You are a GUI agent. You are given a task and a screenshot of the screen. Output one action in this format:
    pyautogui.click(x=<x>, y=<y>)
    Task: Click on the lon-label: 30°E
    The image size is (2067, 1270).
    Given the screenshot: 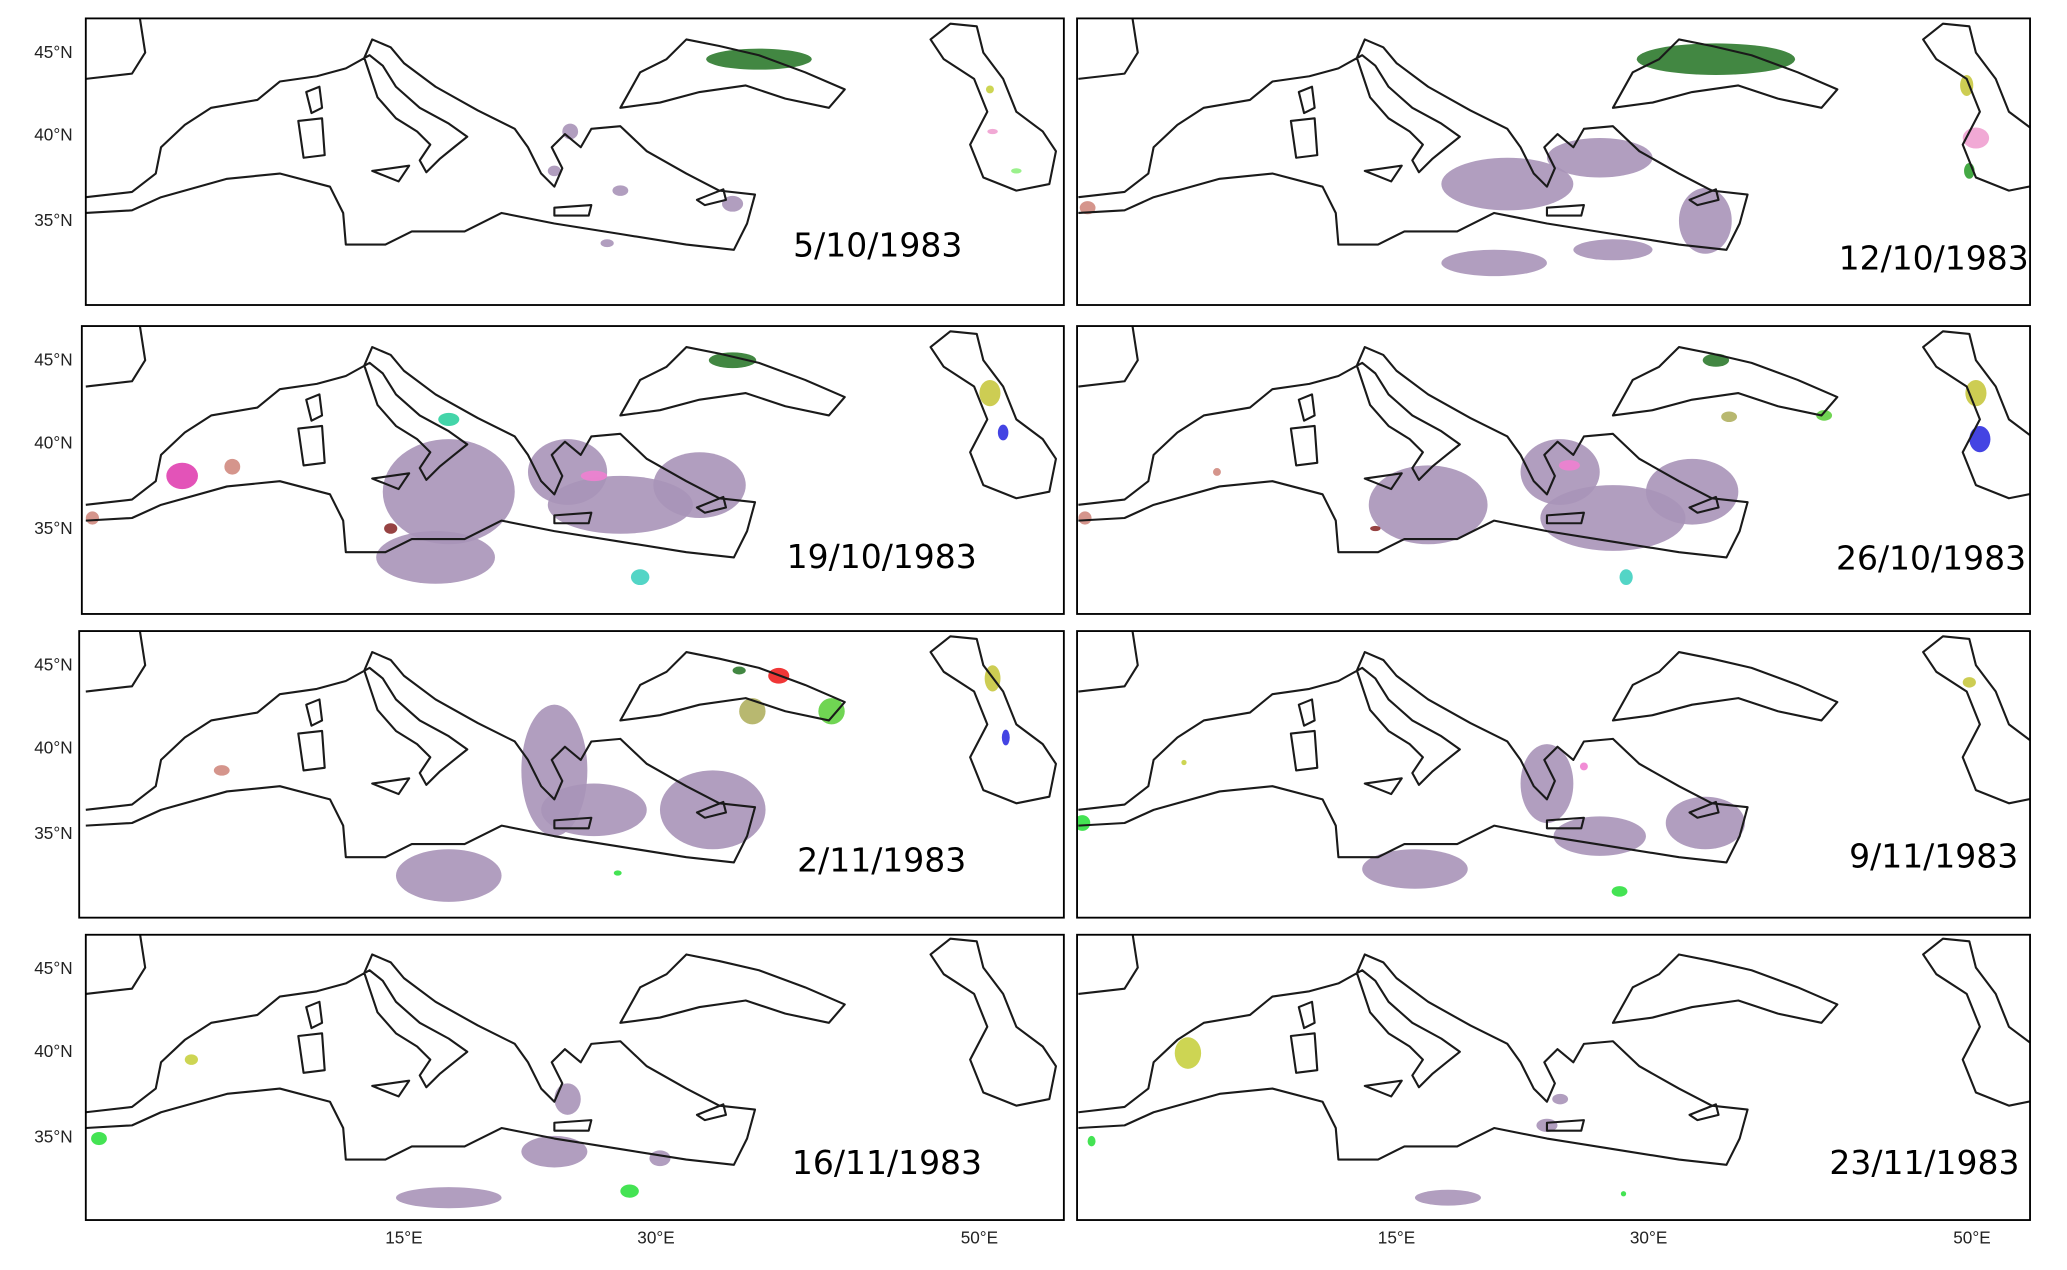 What is the action you would take?
    pyautogui.click(x=655, y=1238)
    